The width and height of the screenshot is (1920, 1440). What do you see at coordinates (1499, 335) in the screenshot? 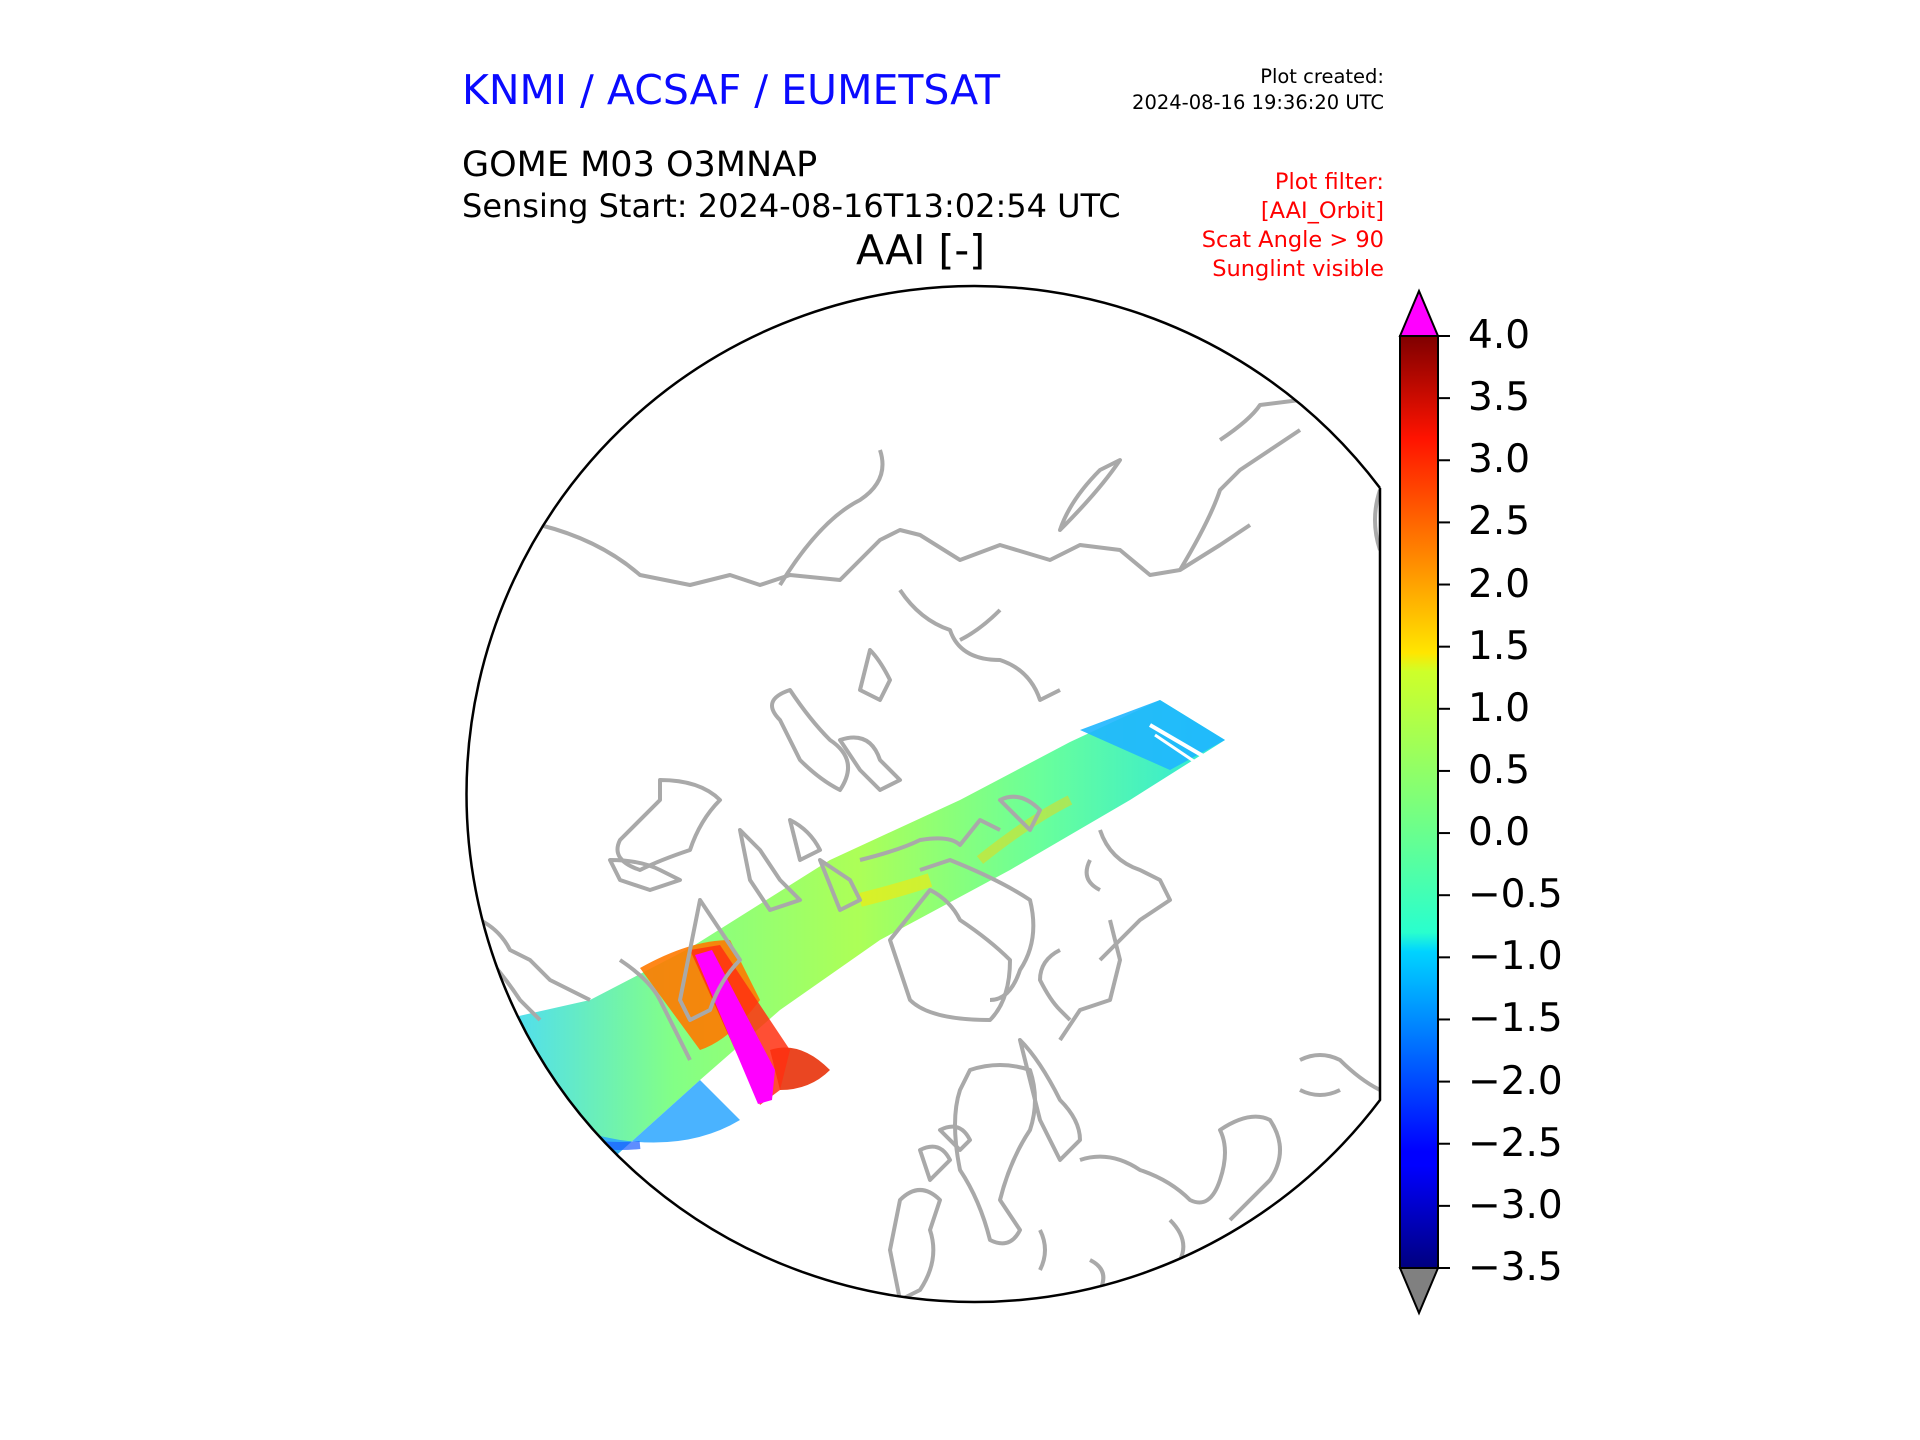
I see `colorbar-tick-label: 4.0` at bounding box center [1499, 335].